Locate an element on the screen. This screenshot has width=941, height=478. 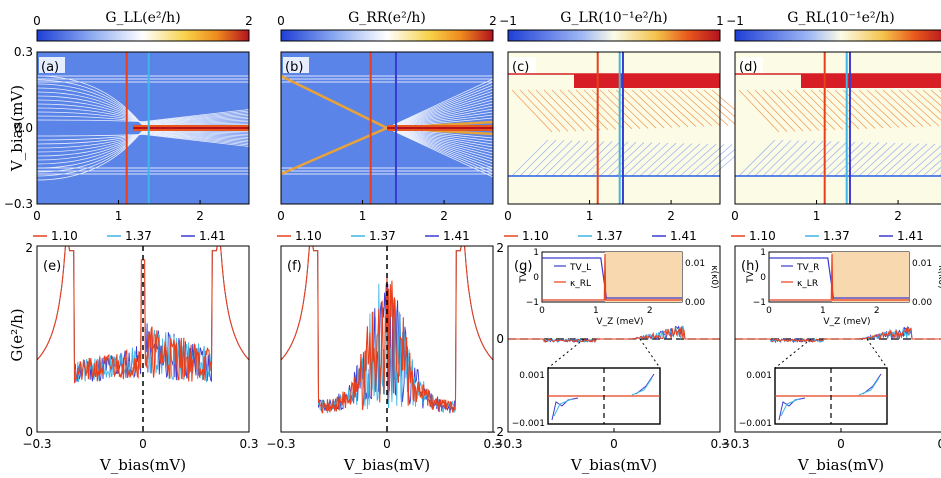
panel-label: (g) is located at coordinates (523, 266).